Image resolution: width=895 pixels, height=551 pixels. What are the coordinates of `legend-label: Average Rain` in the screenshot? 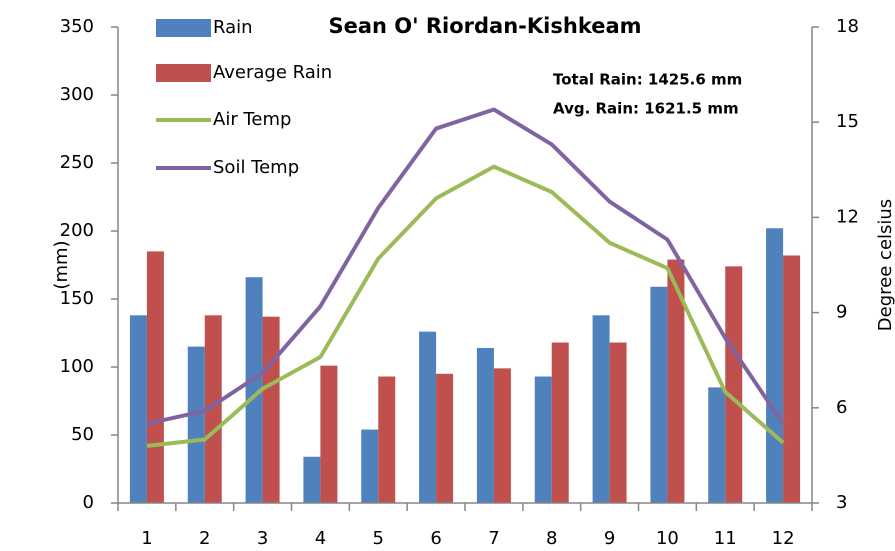 It's located at (272, 72).